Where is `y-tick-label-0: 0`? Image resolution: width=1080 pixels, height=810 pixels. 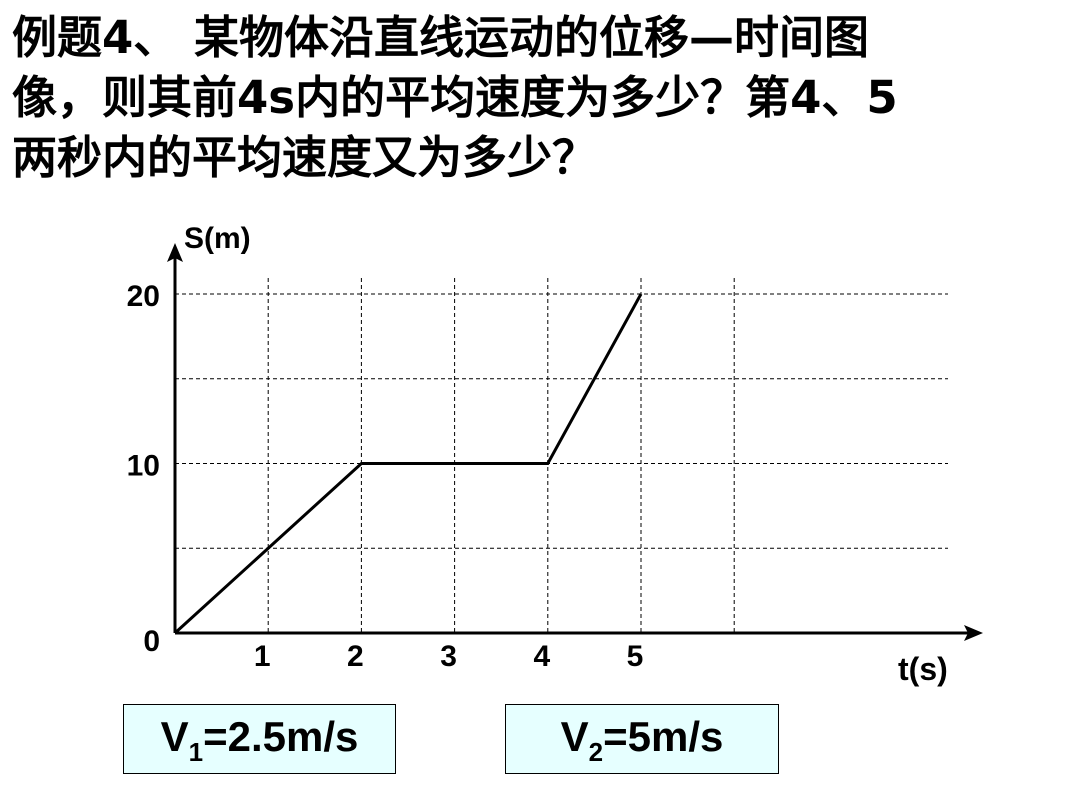
y-tick-label-0: 0 is located at coordinates (151, 641).